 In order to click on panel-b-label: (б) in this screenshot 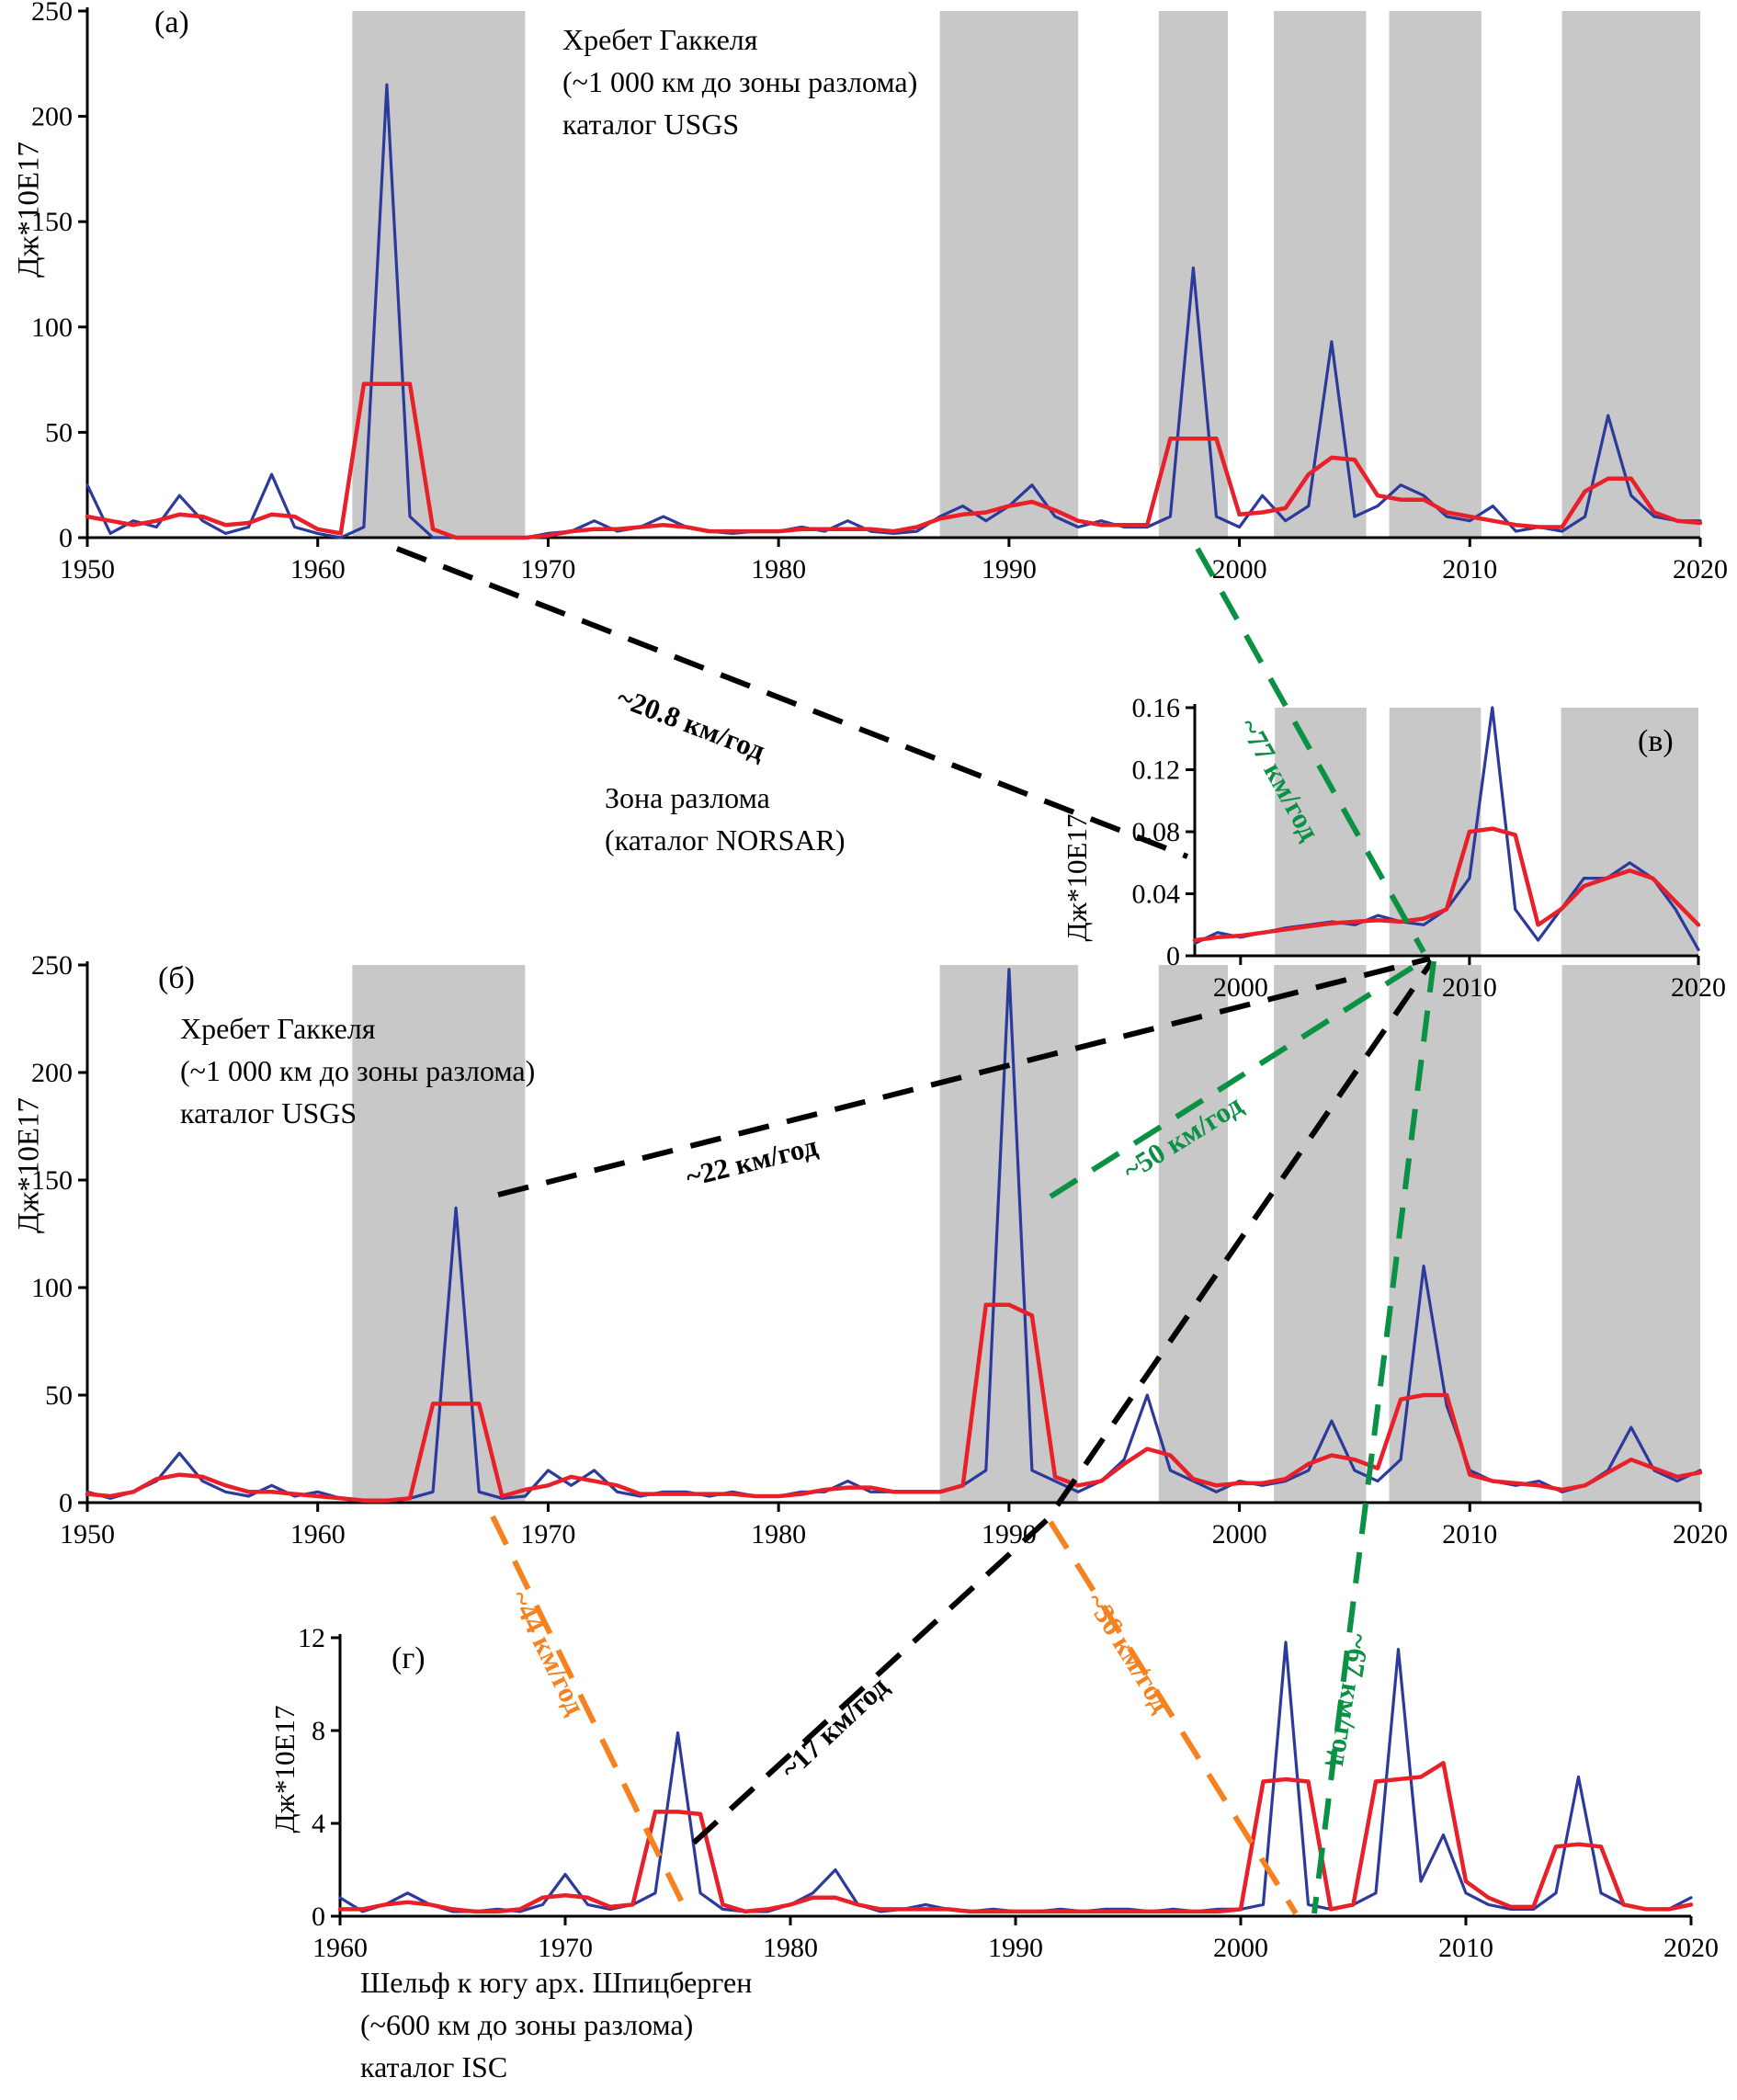, I will do `click(177, 978)`.